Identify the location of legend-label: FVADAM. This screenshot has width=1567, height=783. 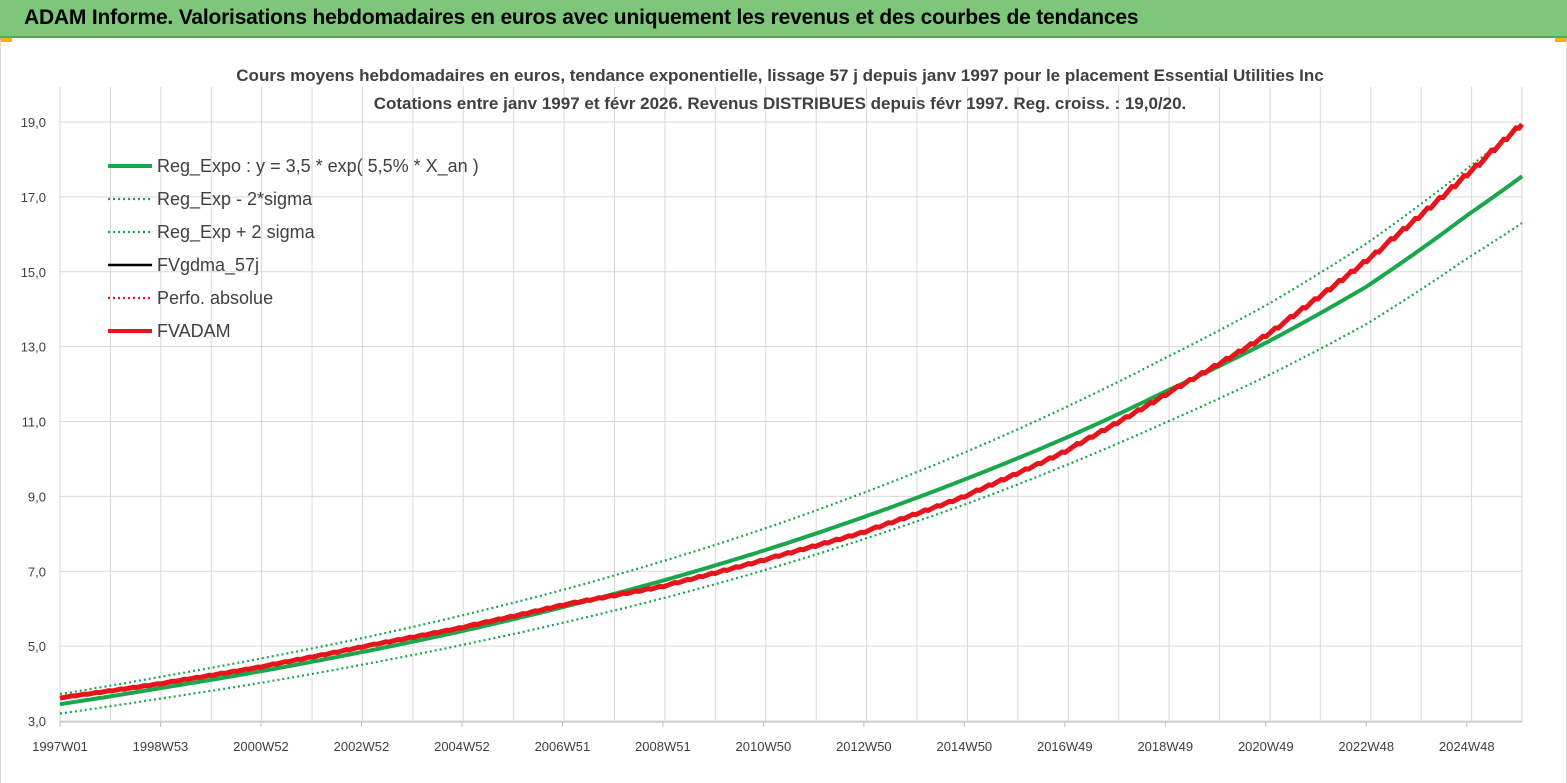
(194, 331).